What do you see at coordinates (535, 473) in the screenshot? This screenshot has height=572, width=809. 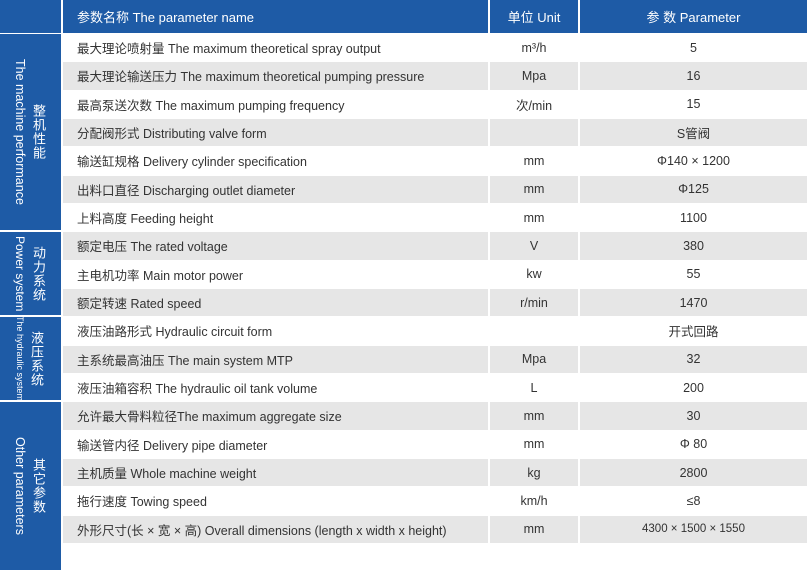 I see `param-unit: kg` at bounding box center [535, 473].